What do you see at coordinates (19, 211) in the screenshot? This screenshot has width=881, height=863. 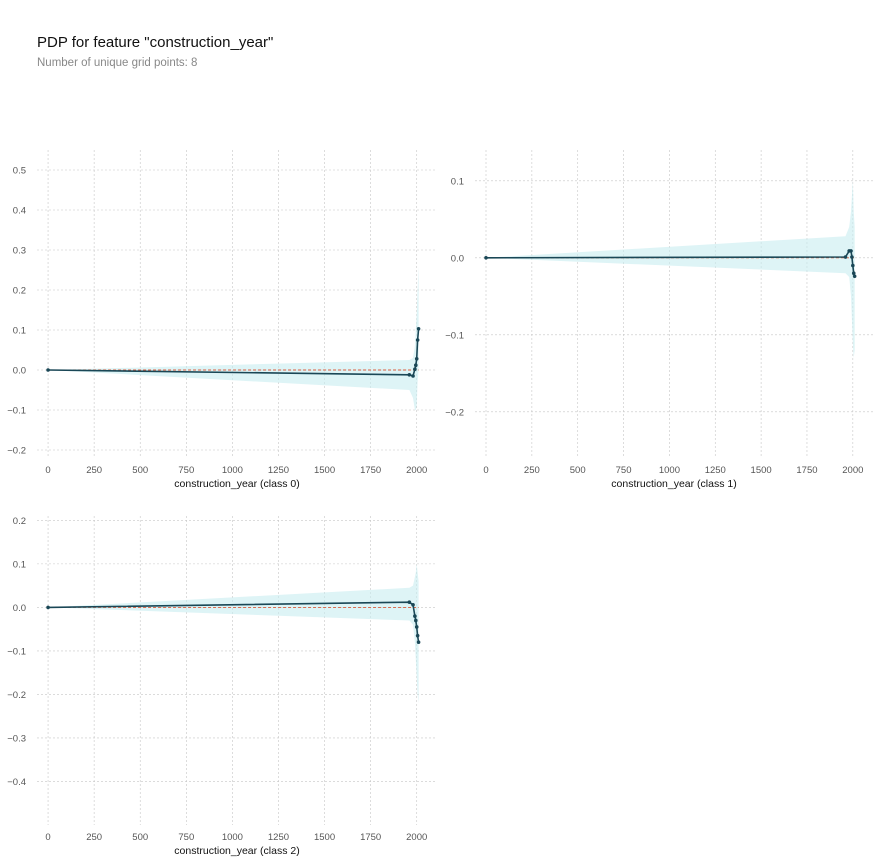 I see `y-tick-label: 0.4` at bounding box center [19, 211].